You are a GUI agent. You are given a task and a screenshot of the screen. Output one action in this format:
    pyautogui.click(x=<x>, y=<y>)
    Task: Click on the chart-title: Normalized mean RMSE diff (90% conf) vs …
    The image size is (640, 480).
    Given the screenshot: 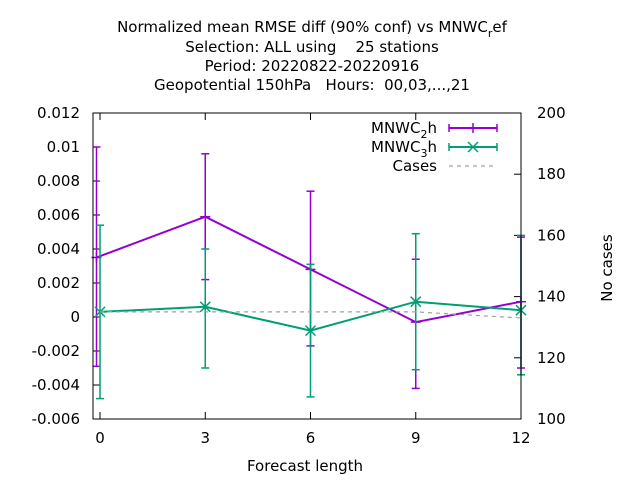 What is the action you would take?
    pyautogui.click(x=312, y=56)
    